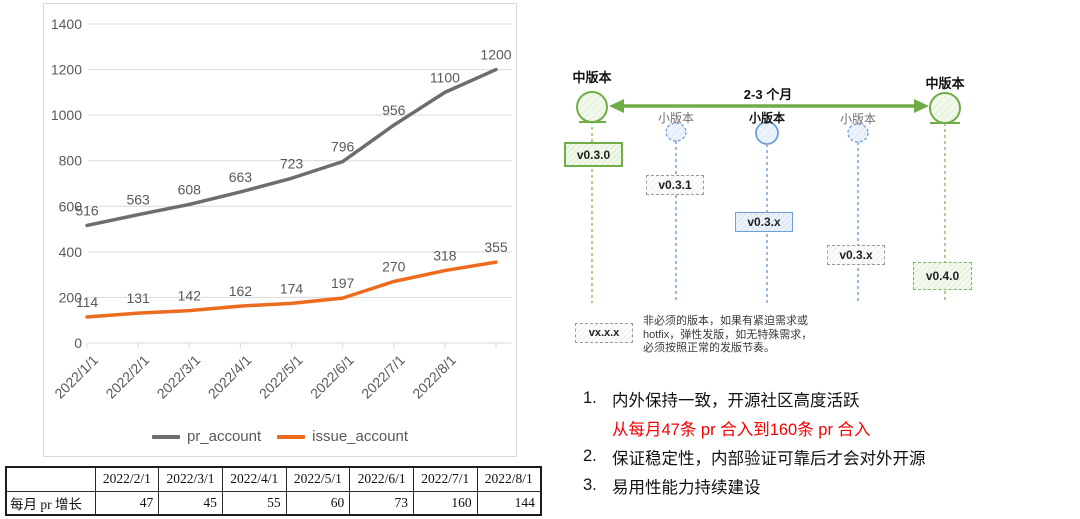 The image size is (1080, 519). Describe the element at coordinates (445, 256) in the screenshot. I see `data-label: 318` at that location.